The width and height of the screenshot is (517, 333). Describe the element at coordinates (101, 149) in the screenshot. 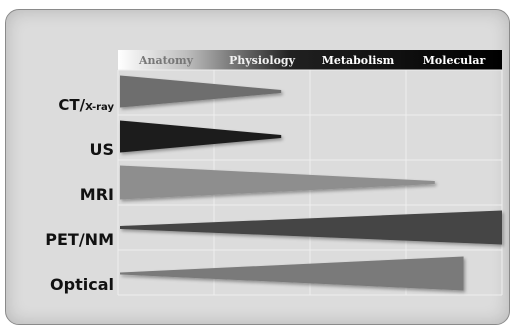

I see `row-label-us: US` at that location.